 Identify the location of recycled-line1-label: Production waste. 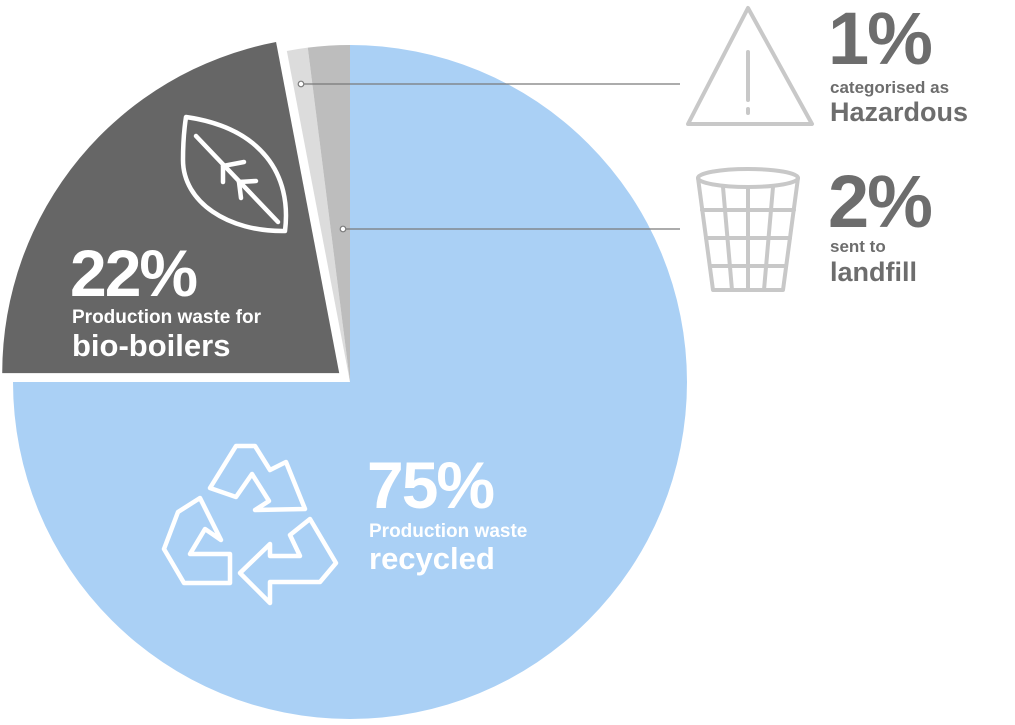
(448, 531).